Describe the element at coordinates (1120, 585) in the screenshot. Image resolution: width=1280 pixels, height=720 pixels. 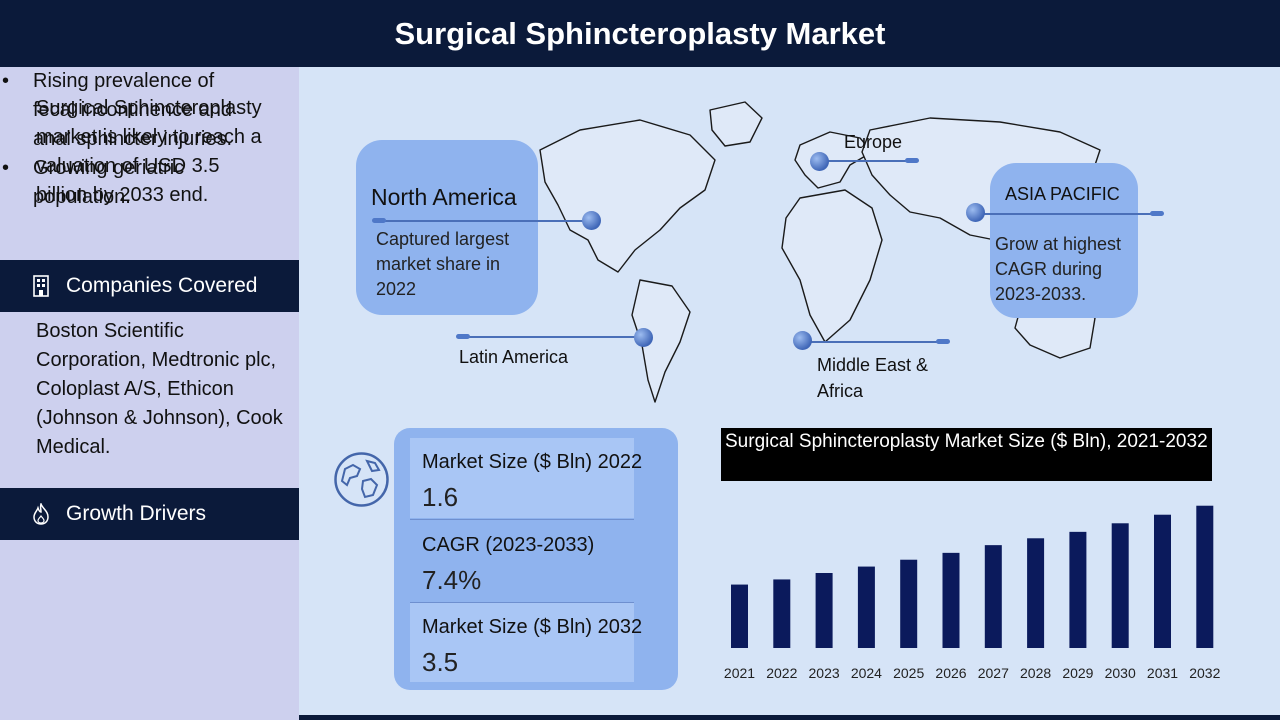
I see `bar-2030` at that location.